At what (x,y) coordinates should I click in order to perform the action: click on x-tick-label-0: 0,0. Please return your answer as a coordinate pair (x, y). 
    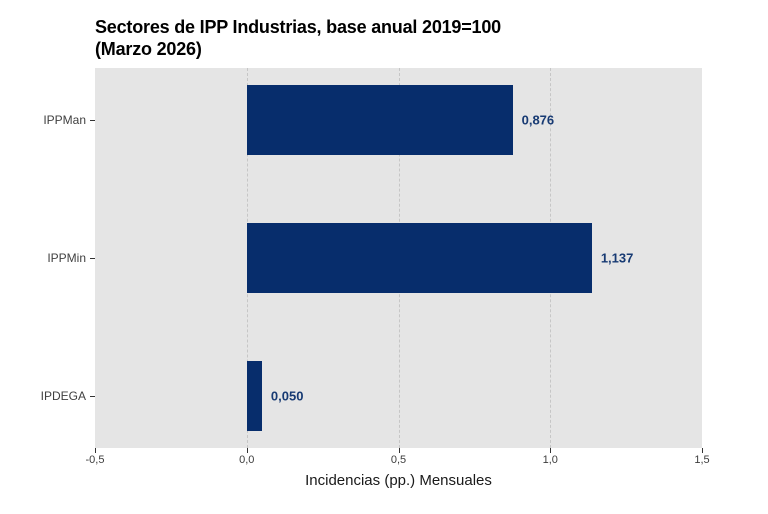
    Looking at the image, I should click on (247, 460).